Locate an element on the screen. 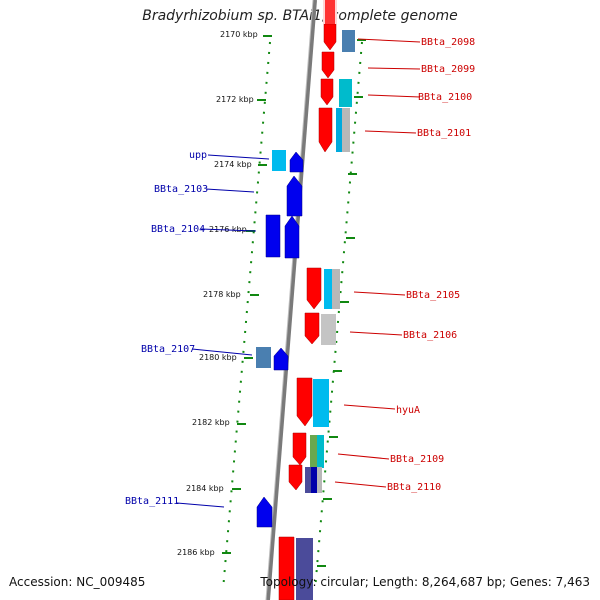 Image resolution: width=600 pixels, height=600 pixels. backbone-highlight is located at coordinates (289, 300).